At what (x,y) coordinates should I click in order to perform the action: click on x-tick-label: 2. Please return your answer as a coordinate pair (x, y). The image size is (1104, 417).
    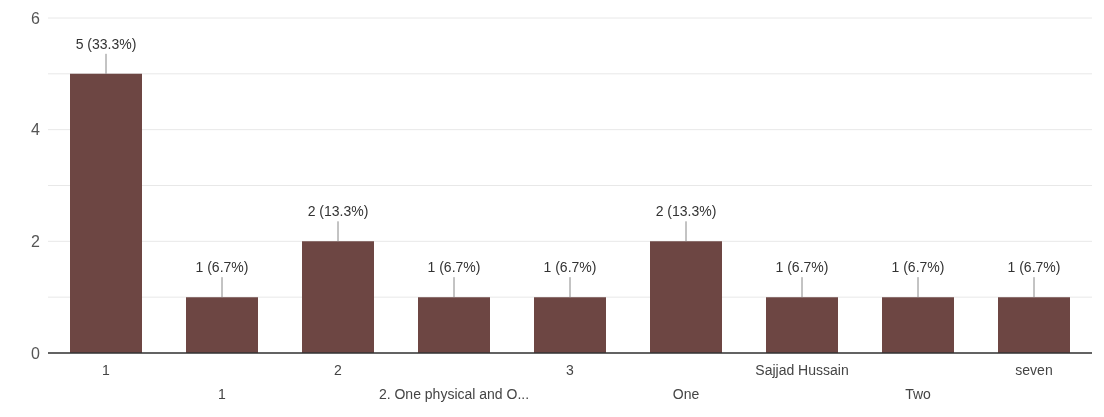
    Looking at the image, I should click on (338, 370).